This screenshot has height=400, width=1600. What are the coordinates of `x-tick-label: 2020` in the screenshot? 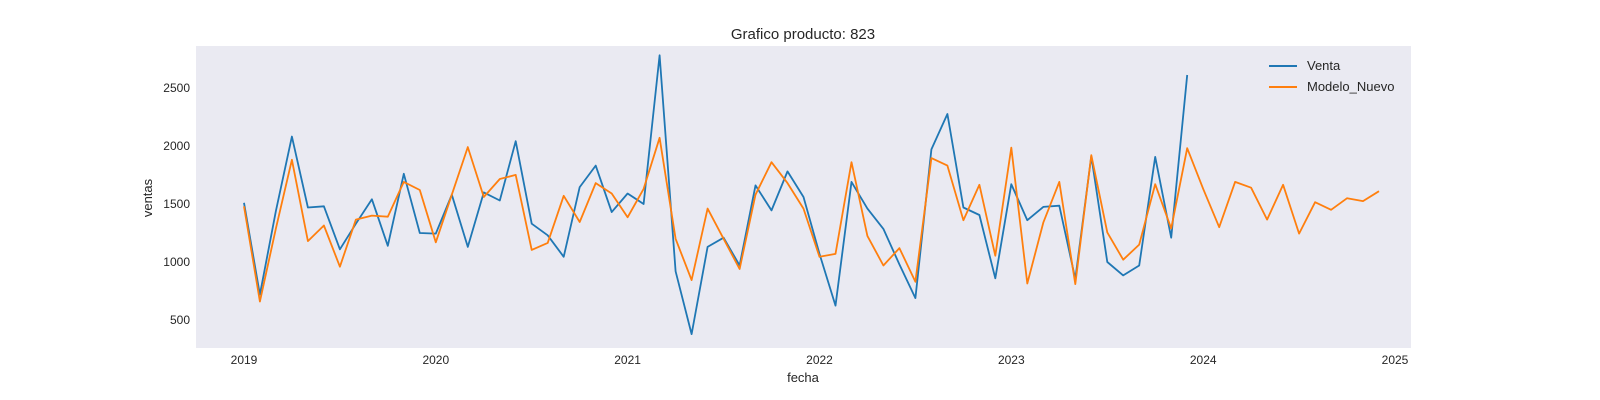 It's located at (435, 360).